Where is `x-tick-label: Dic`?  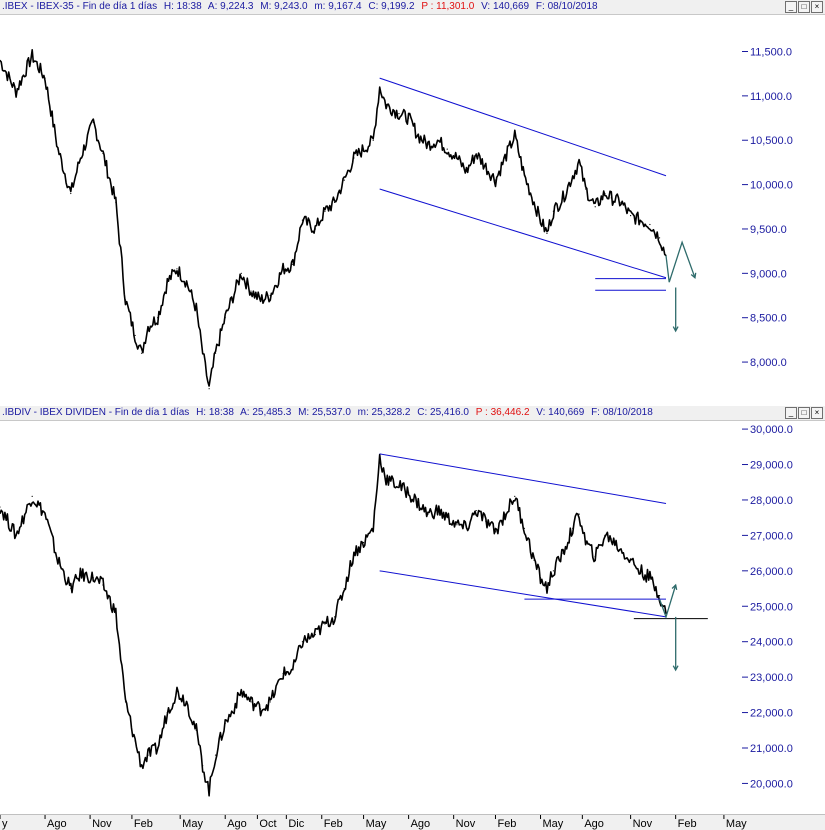
x-tick-label: Dic is located at coordinates (296, 824).